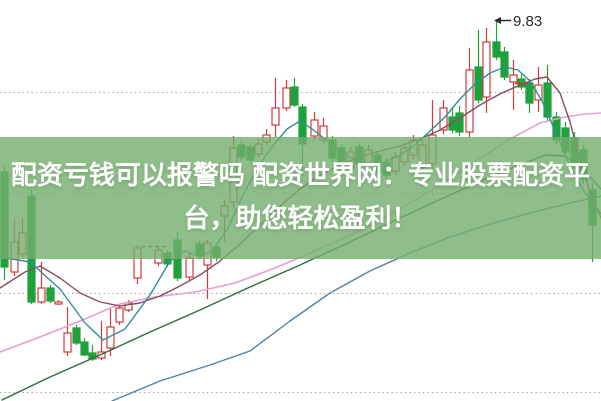 The width and height of the screenshot is (601, 401). I want to click on ad-banner-line1: 配资亏钱可以报警吗 配资世界网：专业股票配资平, so click(300, 175).